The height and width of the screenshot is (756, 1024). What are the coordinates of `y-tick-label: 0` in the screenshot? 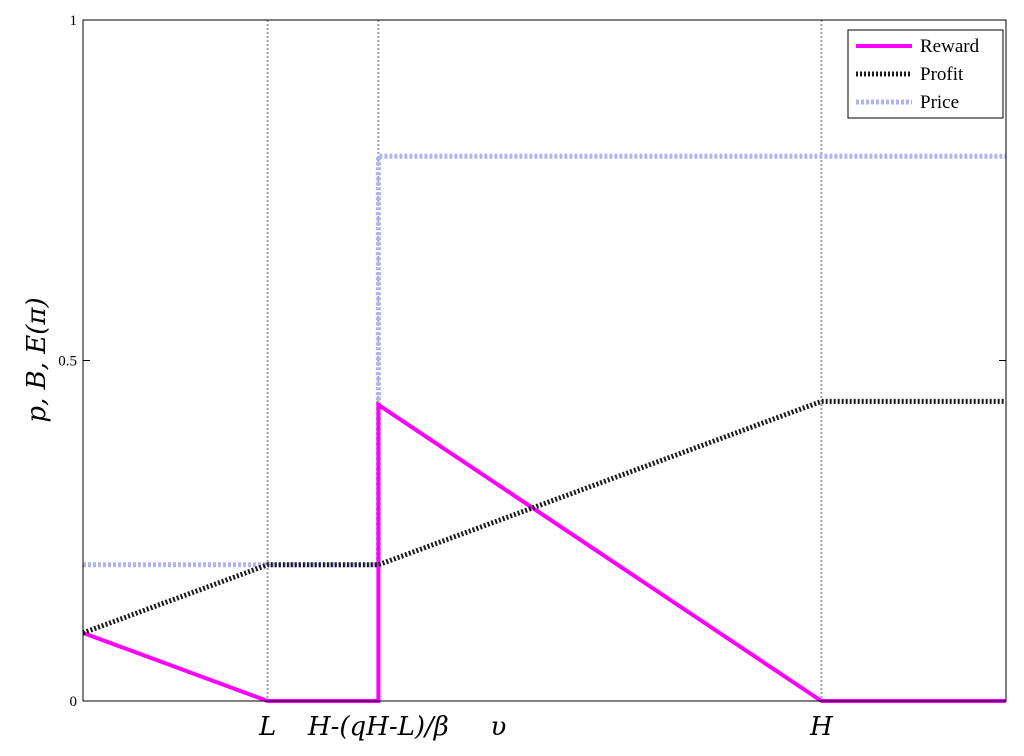 It's located at (74, 702).